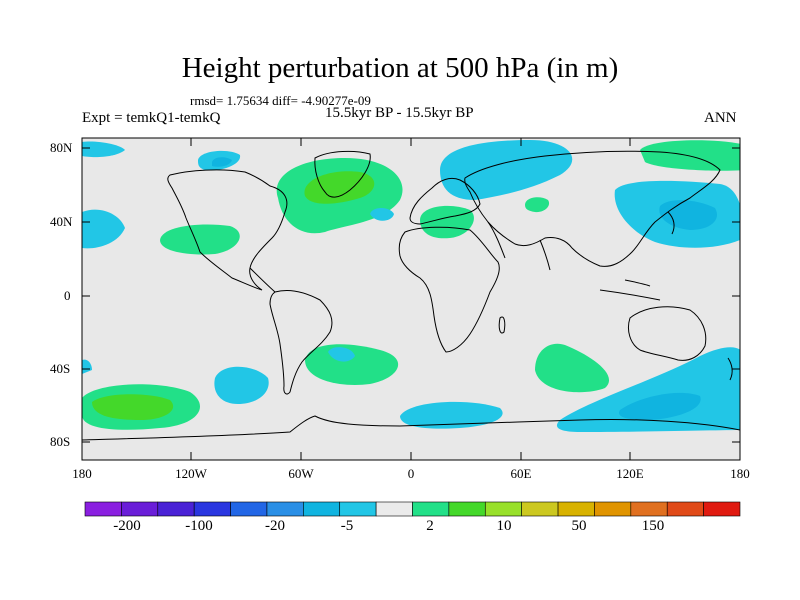  I want to click on anomaly-negative-scandinavia-siberia, so click(506, 170).